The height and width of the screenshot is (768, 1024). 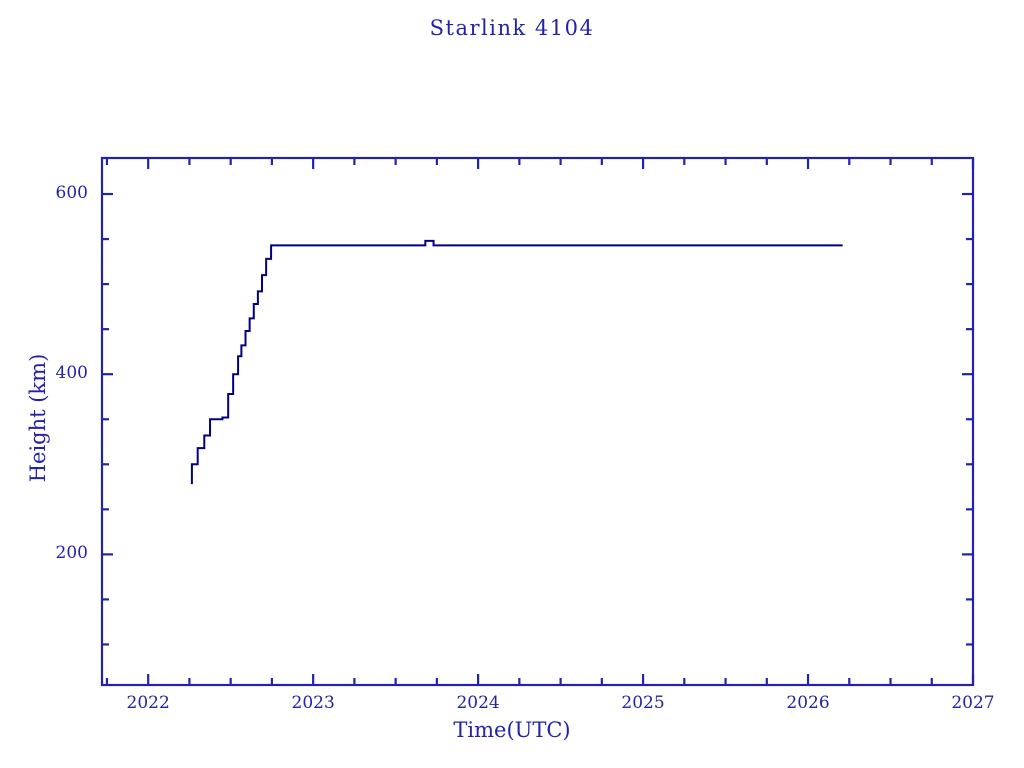 What do you see at coordinates (313, 703) in the screenshot?
I see `x-axis-tick-label: 2023` at bounding box center [313, 703].